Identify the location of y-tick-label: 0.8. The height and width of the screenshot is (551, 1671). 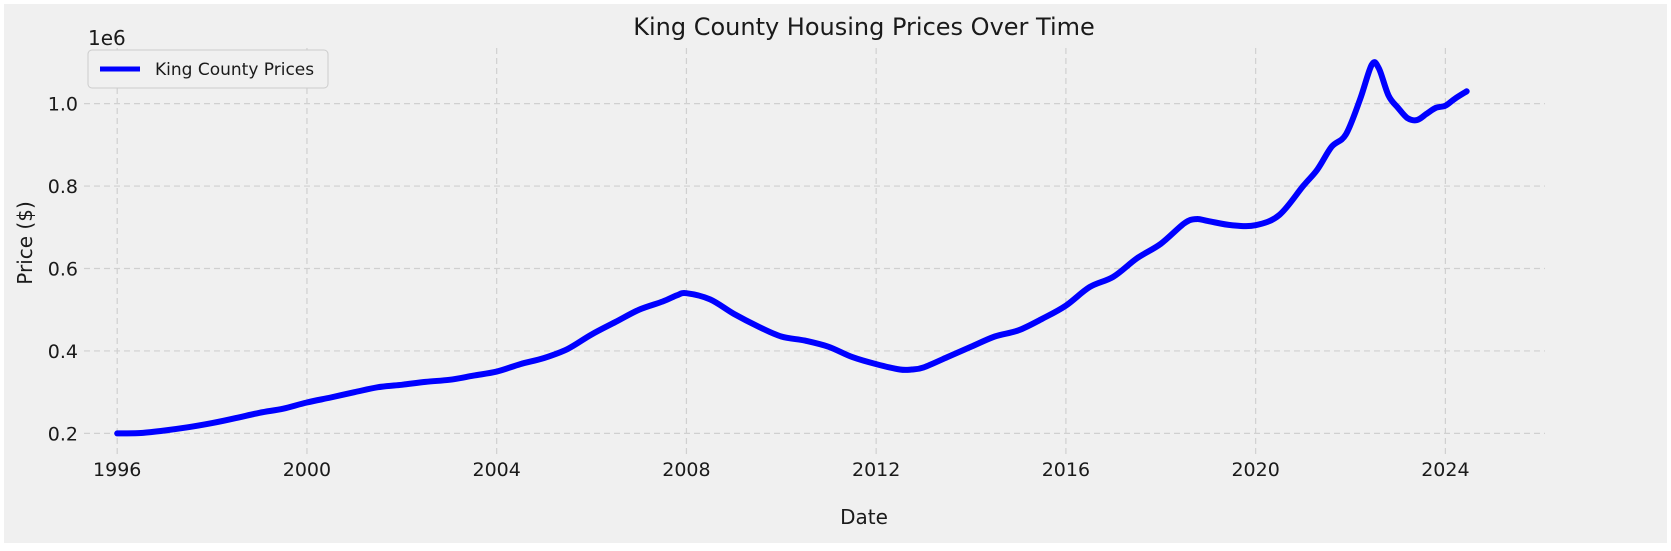
(63, 187).